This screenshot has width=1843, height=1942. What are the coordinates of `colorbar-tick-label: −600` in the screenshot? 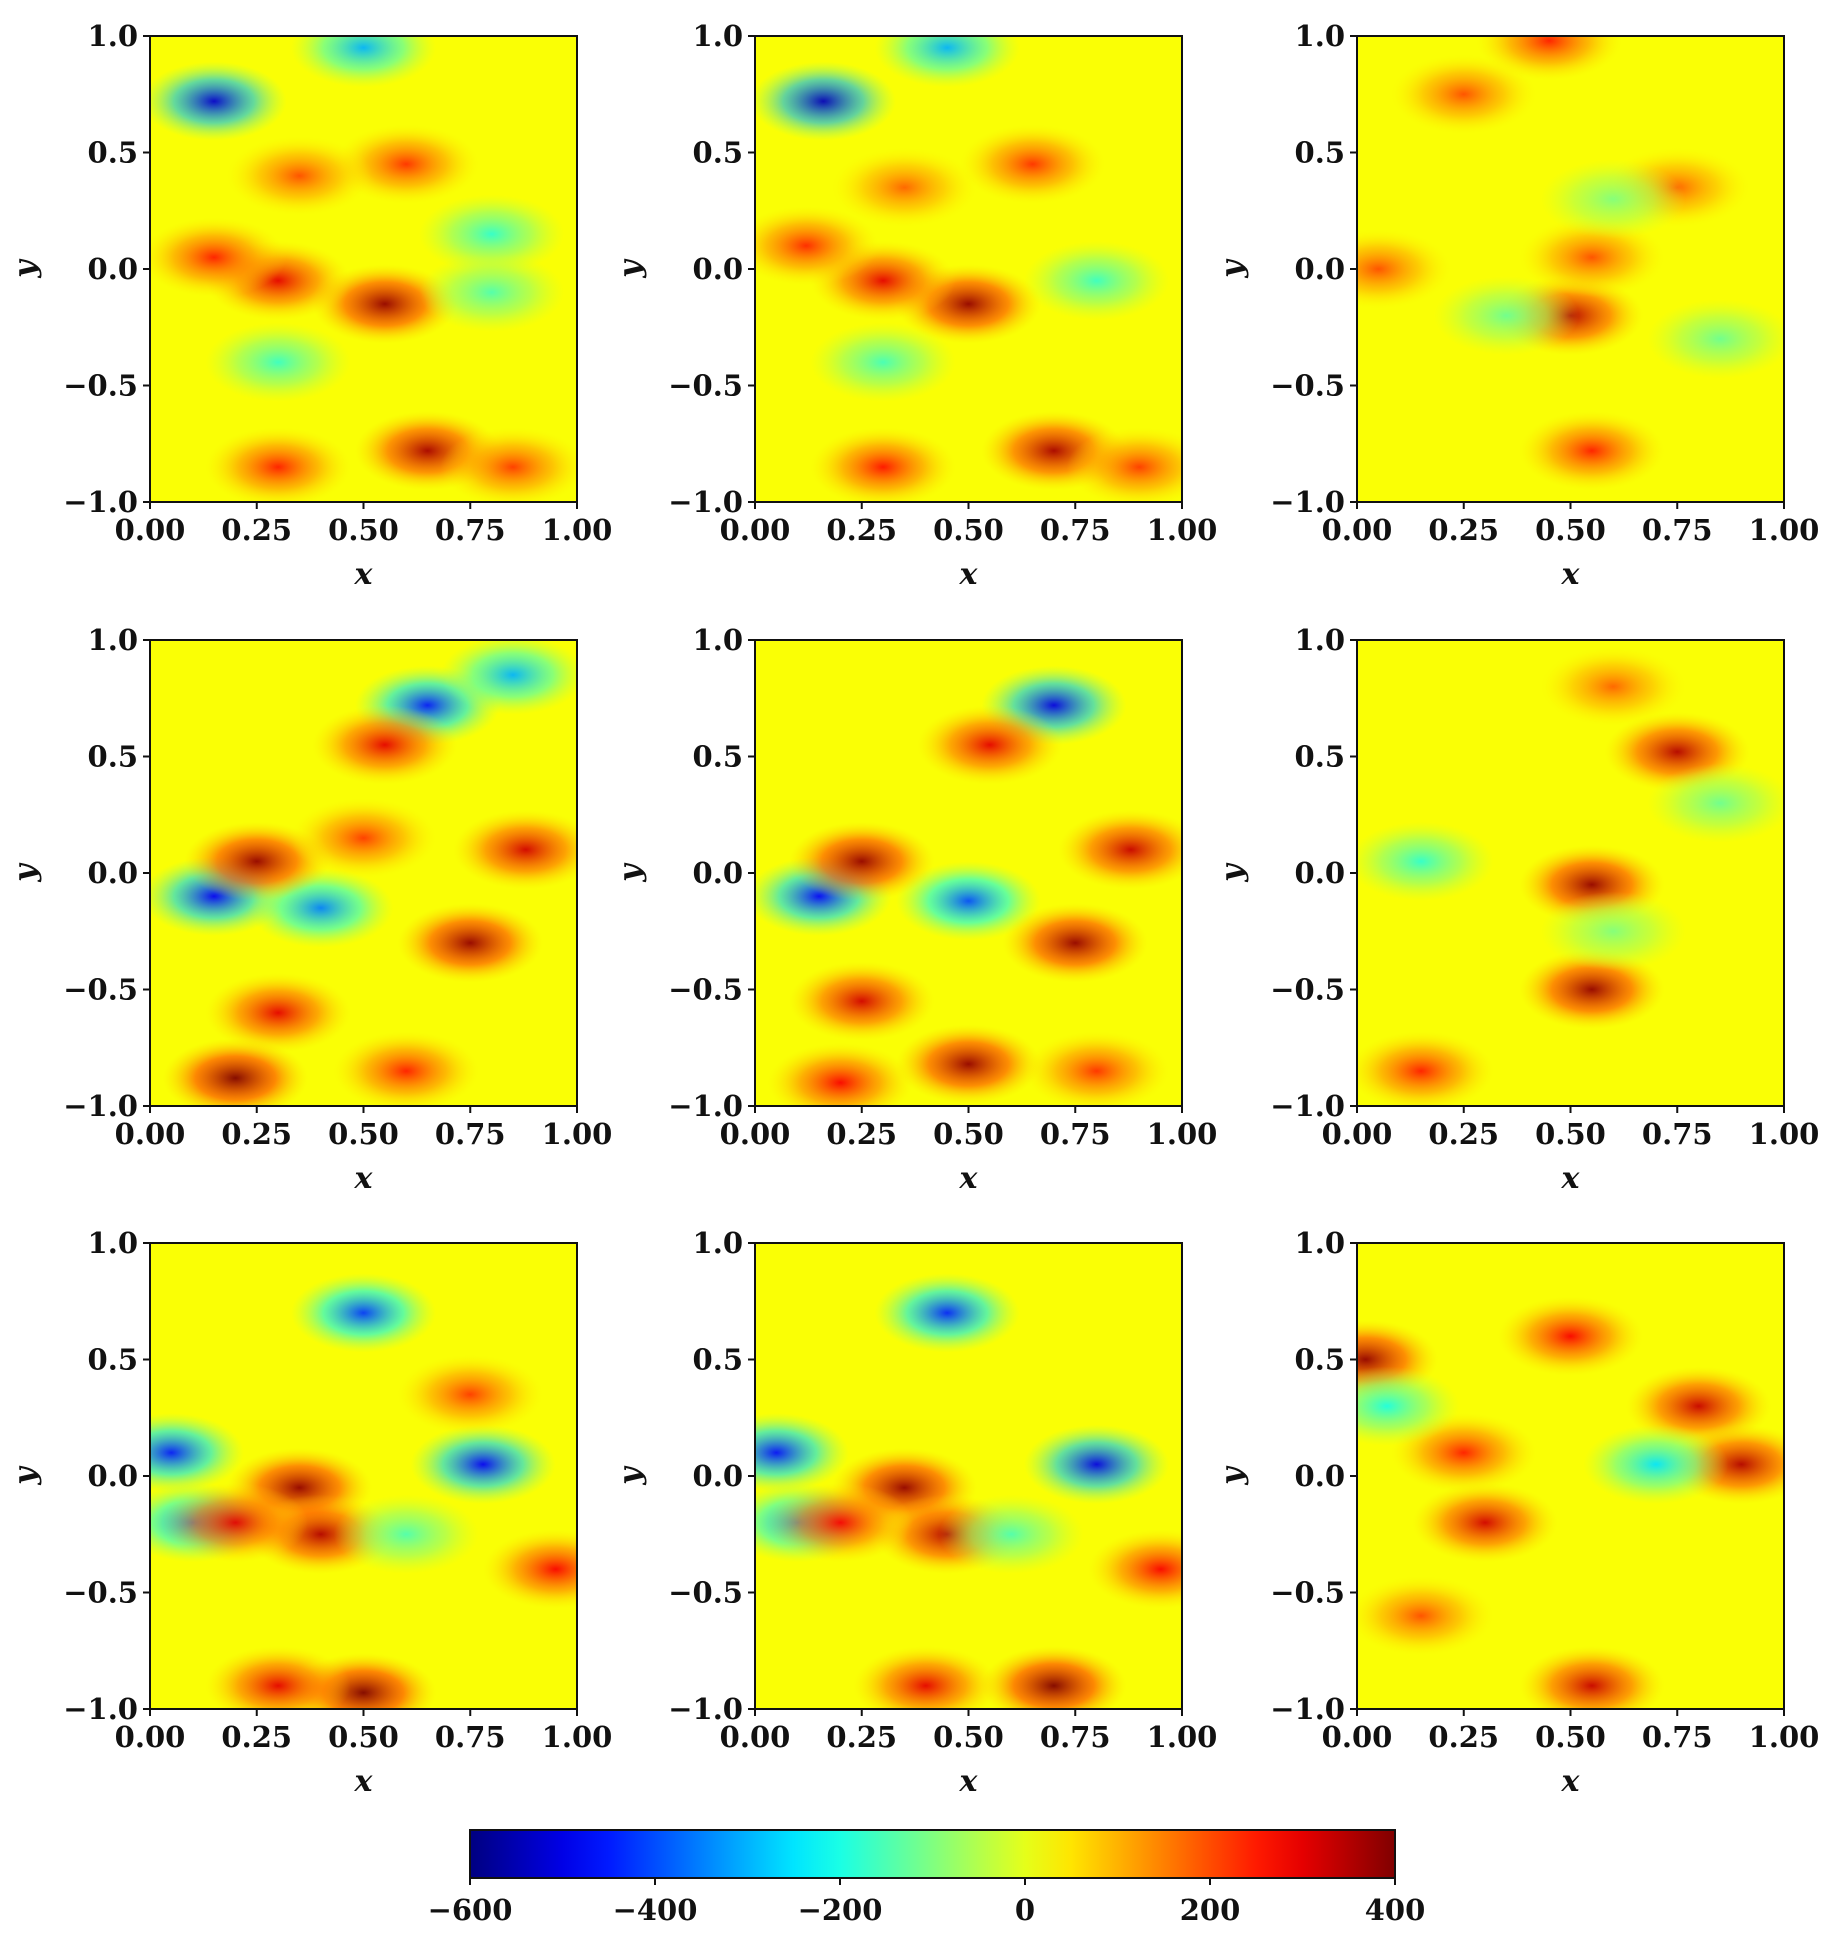 It's located at (470, 1910).